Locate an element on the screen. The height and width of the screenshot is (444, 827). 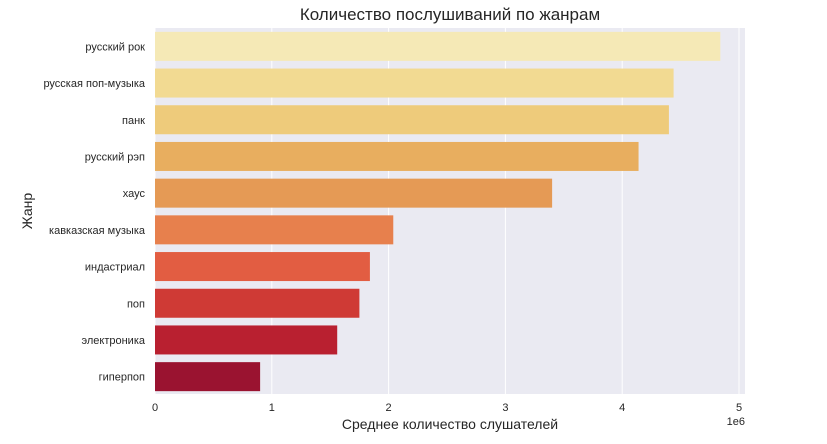
x-tick-label: 5 is located at coordinates (739, 408).